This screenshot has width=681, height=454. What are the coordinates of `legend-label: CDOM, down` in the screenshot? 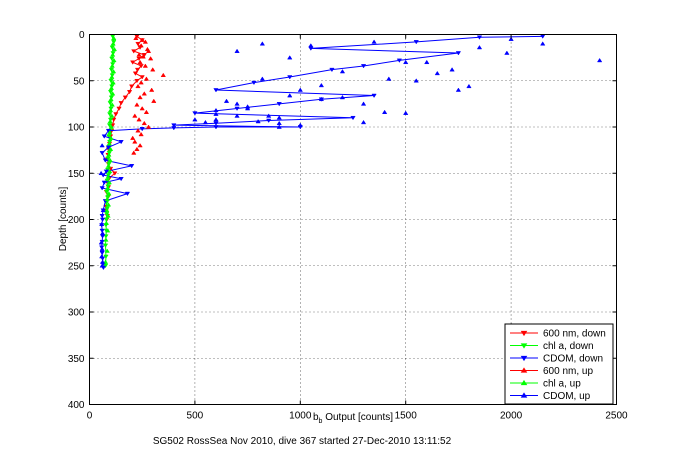 It's located at (573, 359).